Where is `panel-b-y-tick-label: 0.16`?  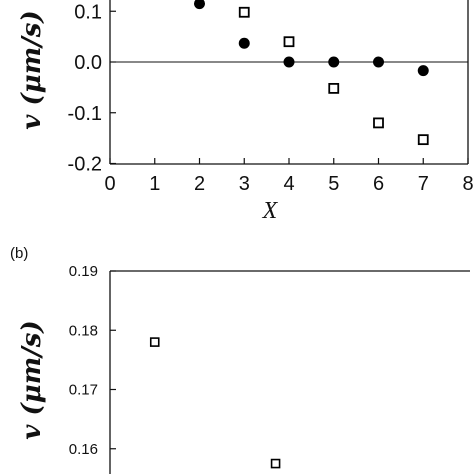
panel-b-y-tick-label: 0.16 is located at coordinates (83, 449).